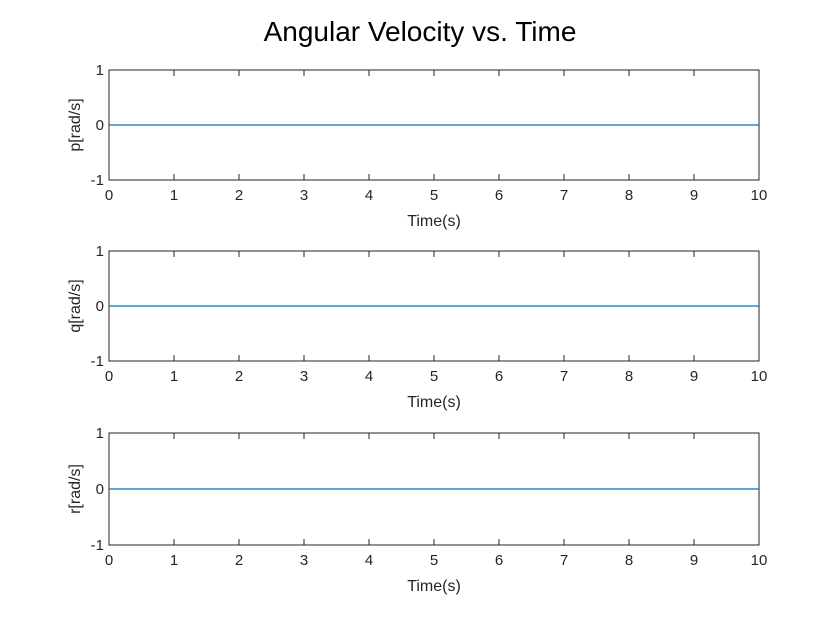 This screenshot has width=840, height=630. What do you see at coordinates (75, 489) in the screenshot?
I see `y-axis-label: r[rad/s]` at bounding box center [75, 489].